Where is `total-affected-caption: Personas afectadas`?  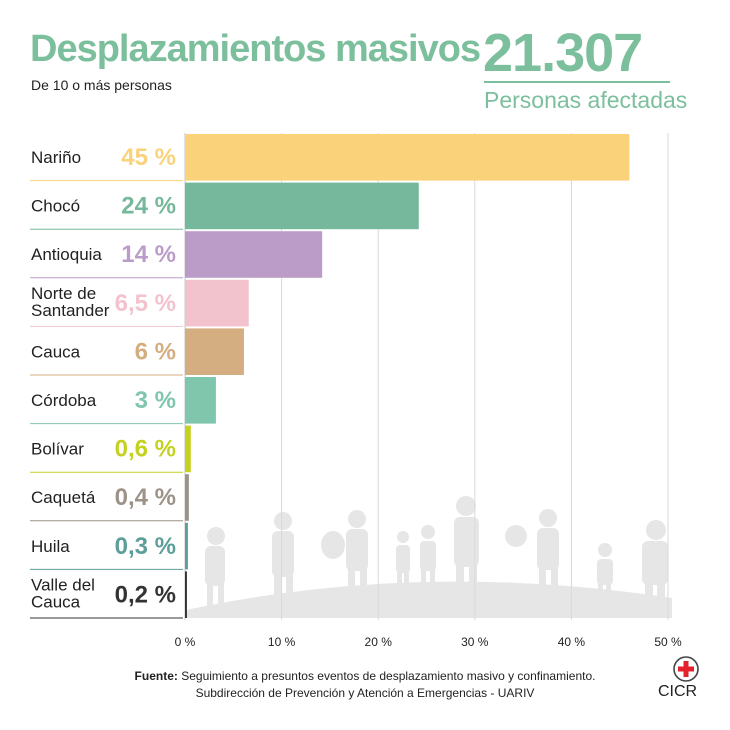
total-affected-caption: Personas afectadas is located at coordinates (586, 100).